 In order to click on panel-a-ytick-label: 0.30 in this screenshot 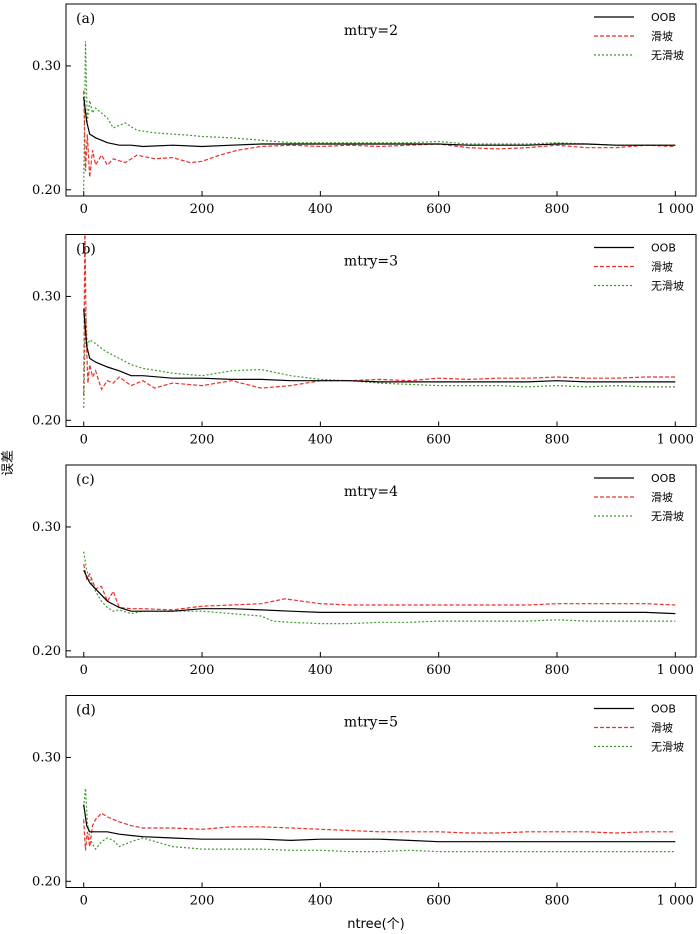, I will do `click(46, 66)`.